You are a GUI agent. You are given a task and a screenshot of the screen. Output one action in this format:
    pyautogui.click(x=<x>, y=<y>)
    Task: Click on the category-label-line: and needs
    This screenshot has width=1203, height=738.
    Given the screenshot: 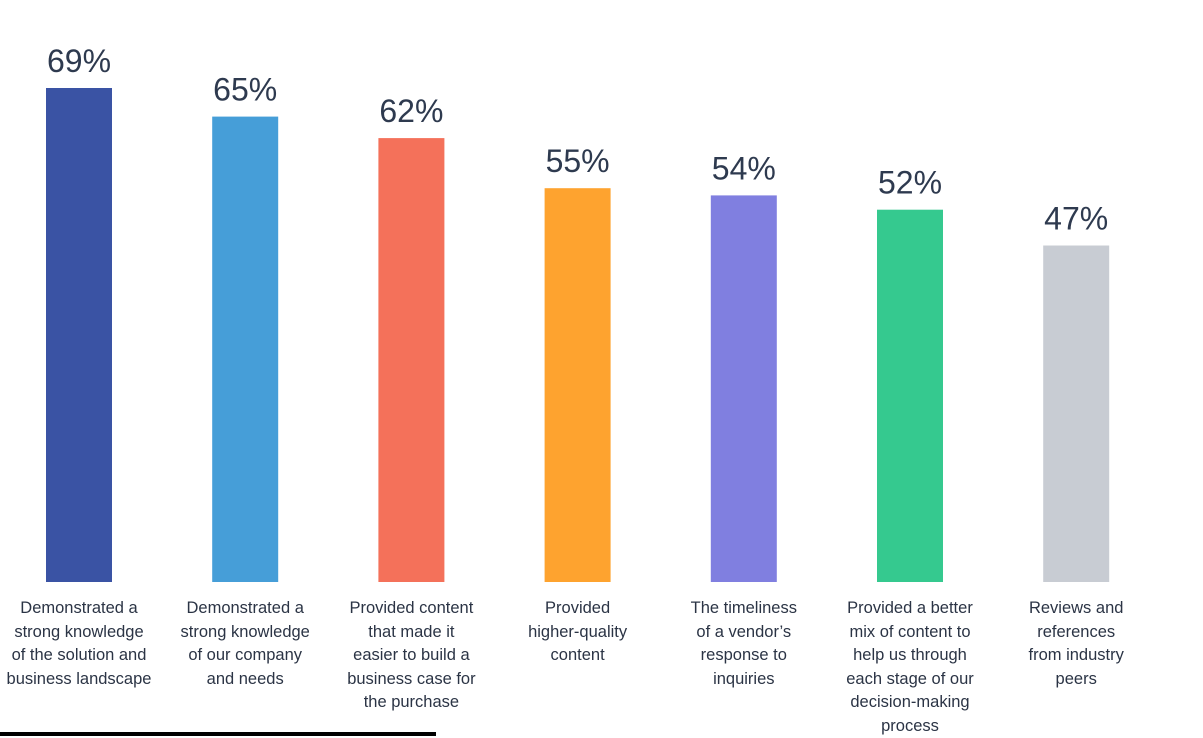 What is the action you would take?
    pyautogui.click(x=245, y=680)
    